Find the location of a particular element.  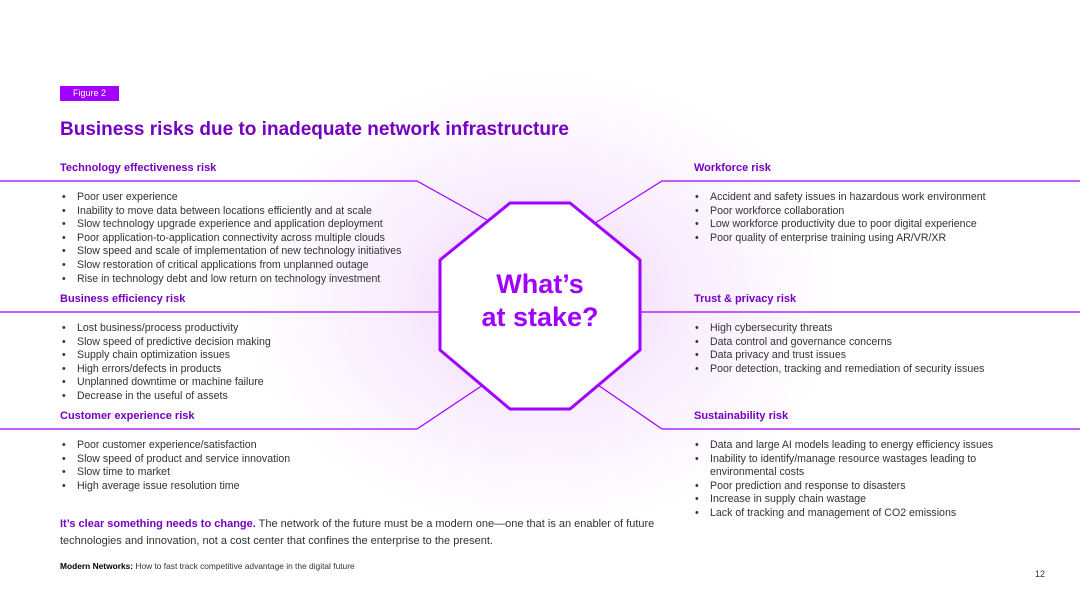

business-risk-heading: Business efficiency risk is located at coordinates (123, 299).